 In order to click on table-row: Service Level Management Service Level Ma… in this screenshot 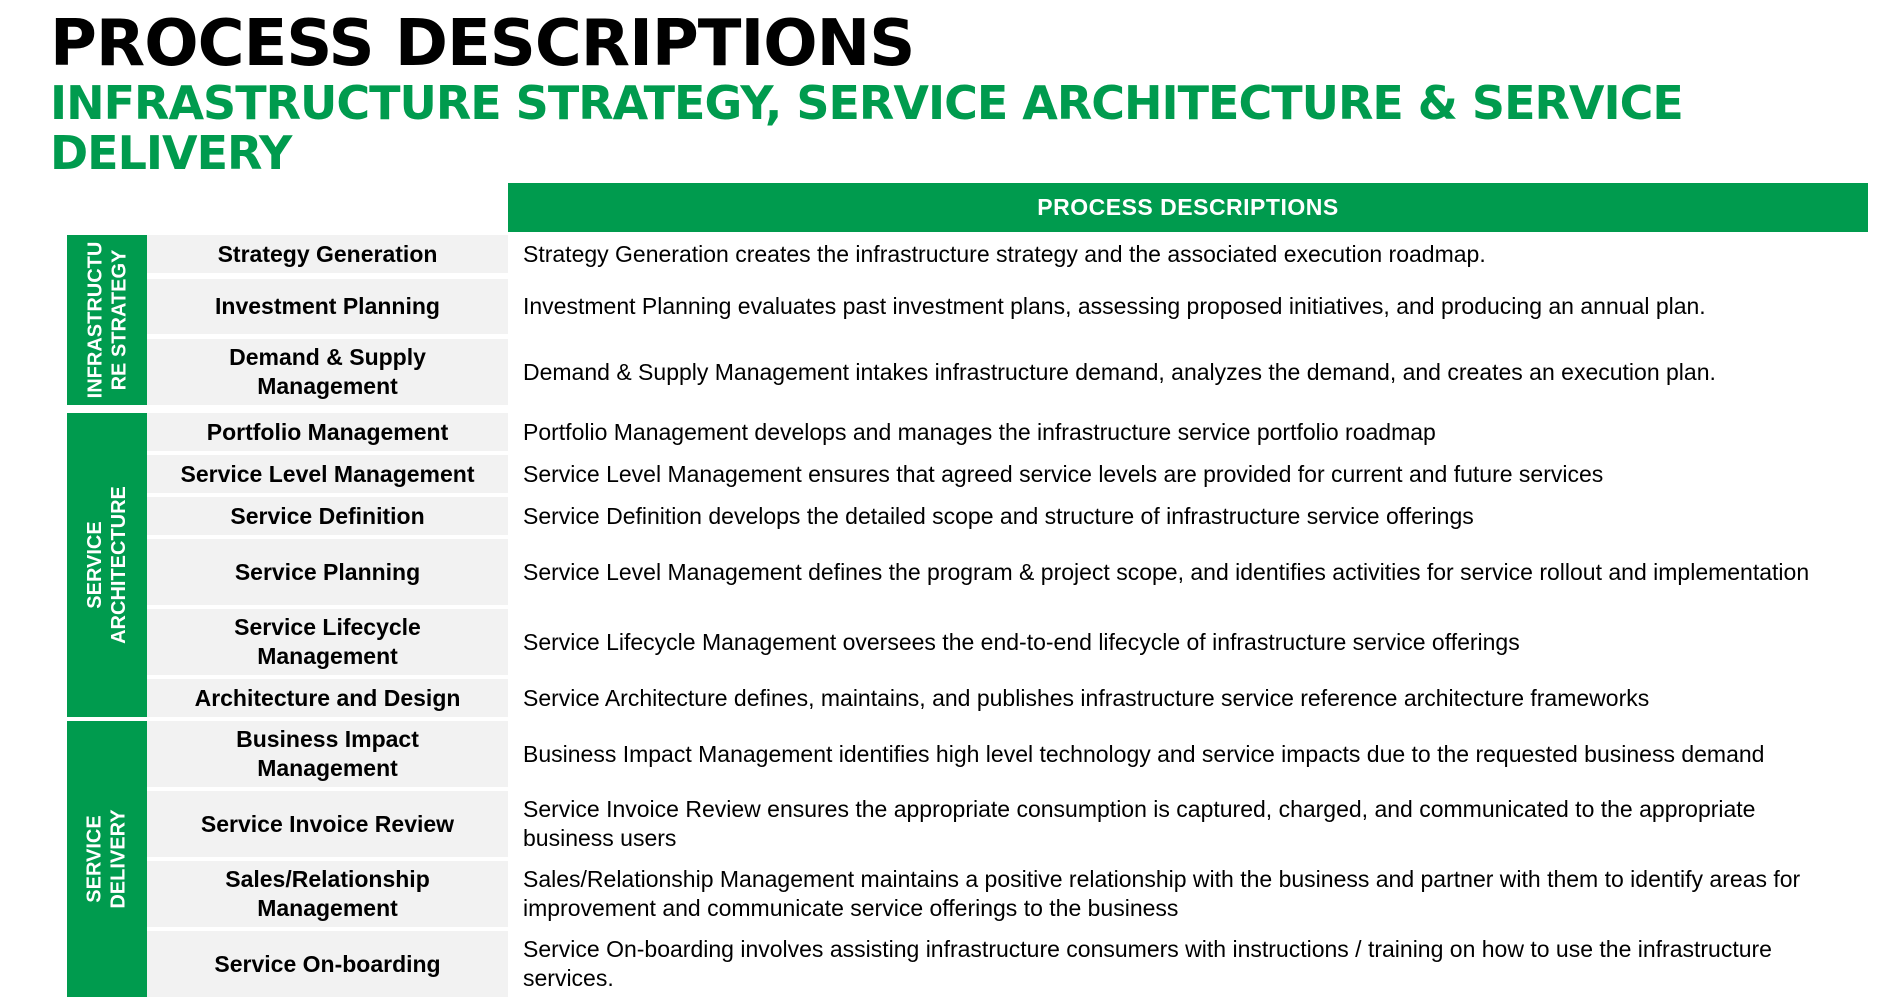, I will do `click(1007, 474)`.